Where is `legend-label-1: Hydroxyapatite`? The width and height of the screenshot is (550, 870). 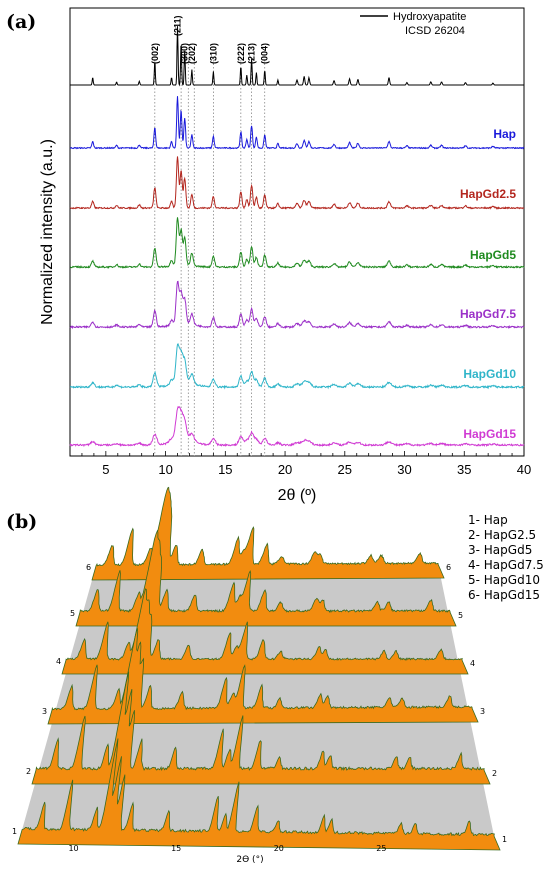
legend-label-1: Hydroxyapatite is located at coordinates (429, 17).